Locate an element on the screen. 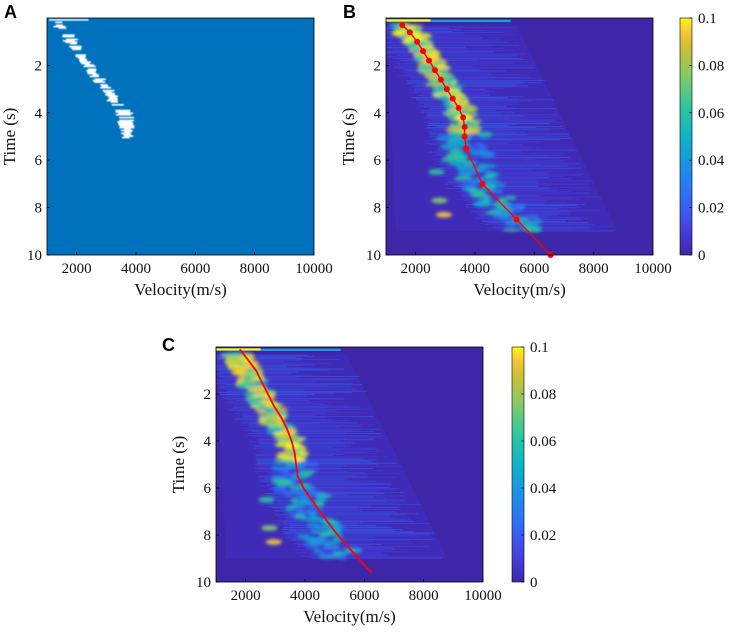 Image resolution: width=733 pixels, height=636 pixels. colorbar-tick-label: 0.1 is located at coordinates (707, 19).